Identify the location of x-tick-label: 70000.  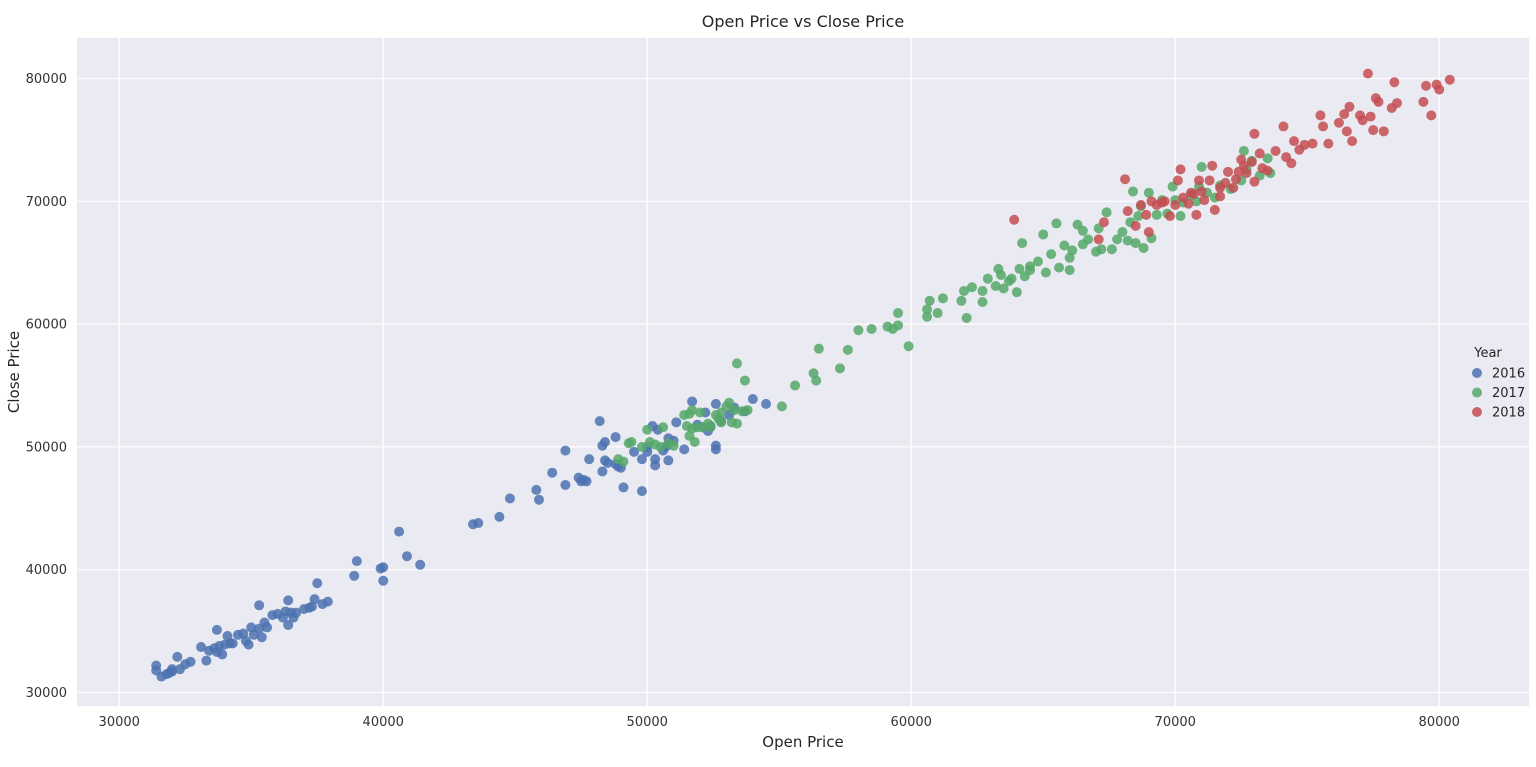
(1175, 722).